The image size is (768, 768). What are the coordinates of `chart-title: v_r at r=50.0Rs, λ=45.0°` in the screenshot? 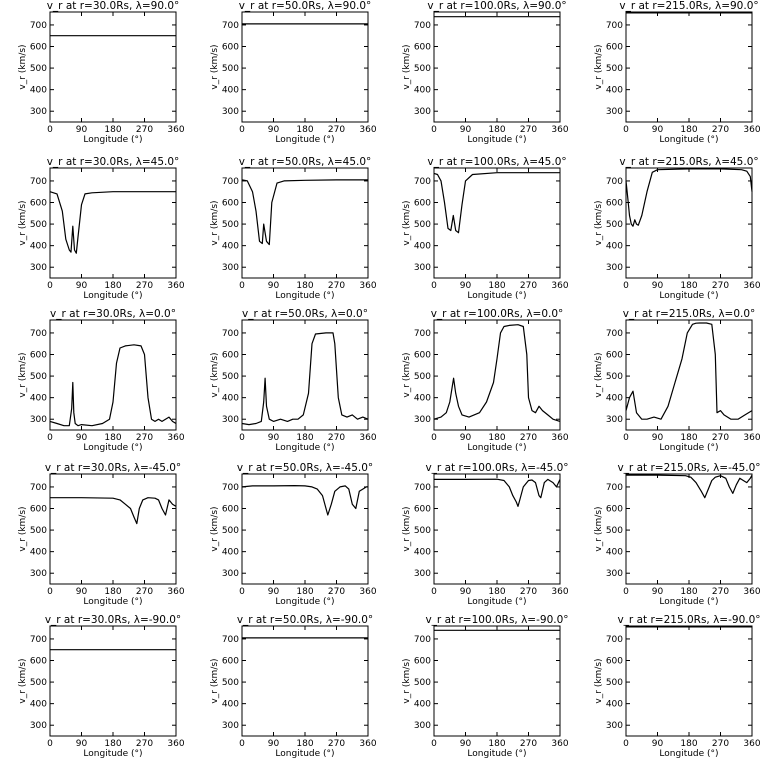 It's located at (305, 162).